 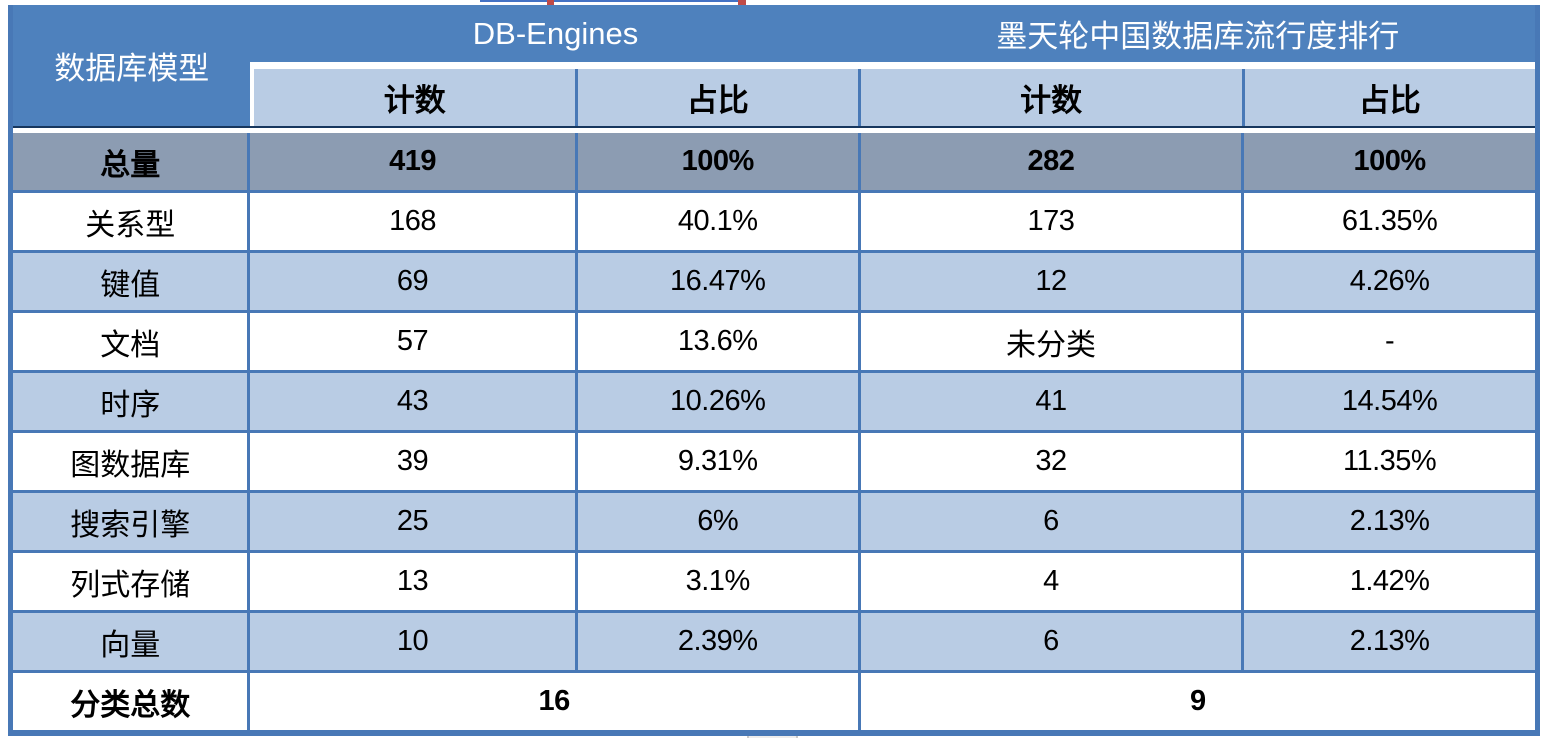 What do you see at coordinates (1389, 581) in the screenshot?
I see `cell-value: 1.42%` at bounding box center [1389, 581].